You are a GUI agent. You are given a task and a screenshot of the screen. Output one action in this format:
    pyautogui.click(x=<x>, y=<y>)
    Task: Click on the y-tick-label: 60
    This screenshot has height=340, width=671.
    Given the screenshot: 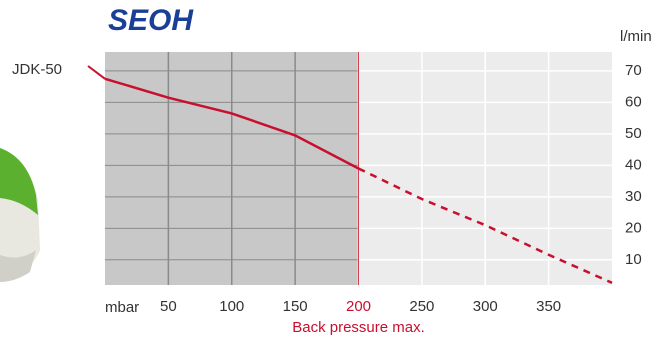 What is the action you would take?
    pyautogui.click(x=633, y=101)
    